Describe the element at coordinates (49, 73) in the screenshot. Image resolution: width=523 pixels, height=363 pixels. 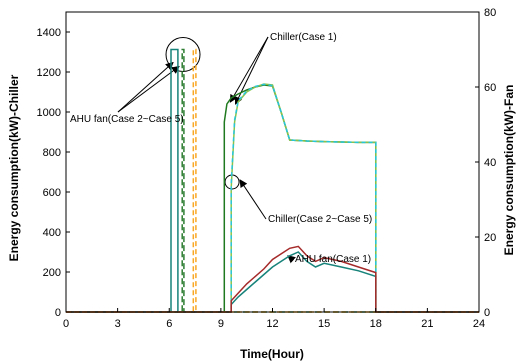
I see `y-left-tick-label: 1200` at that location.